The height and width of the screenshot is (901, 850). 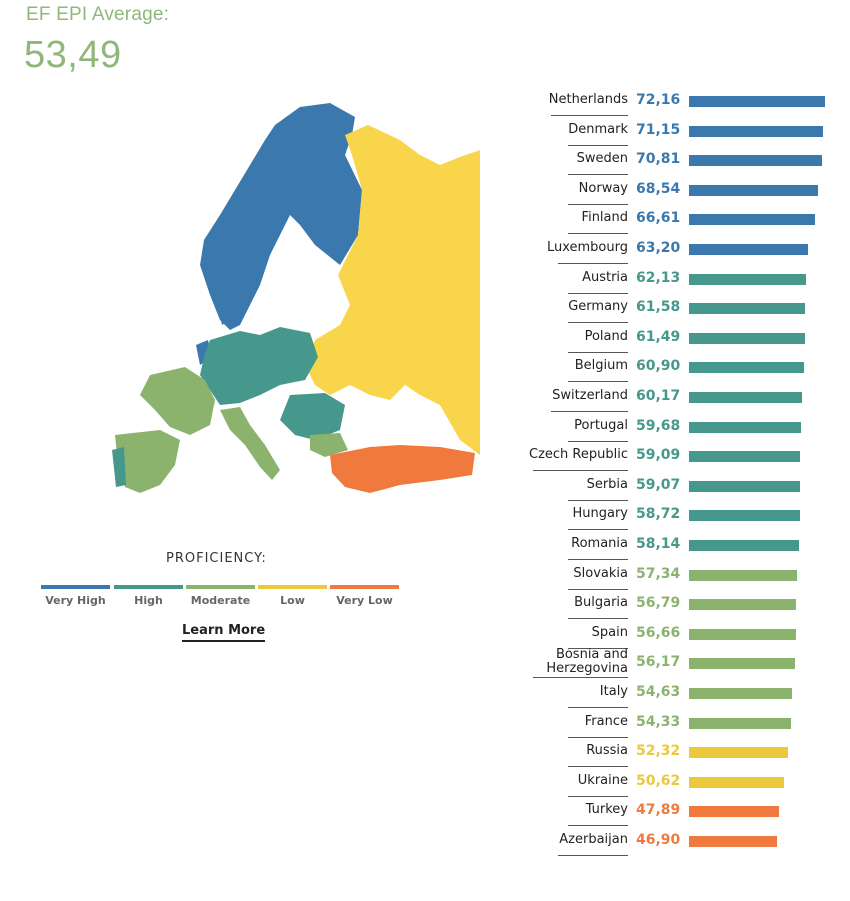 What do you see at coordinates (658, 159) in the screenshot?
I see `score-label: 70,81` at bounding box center [658, 159].